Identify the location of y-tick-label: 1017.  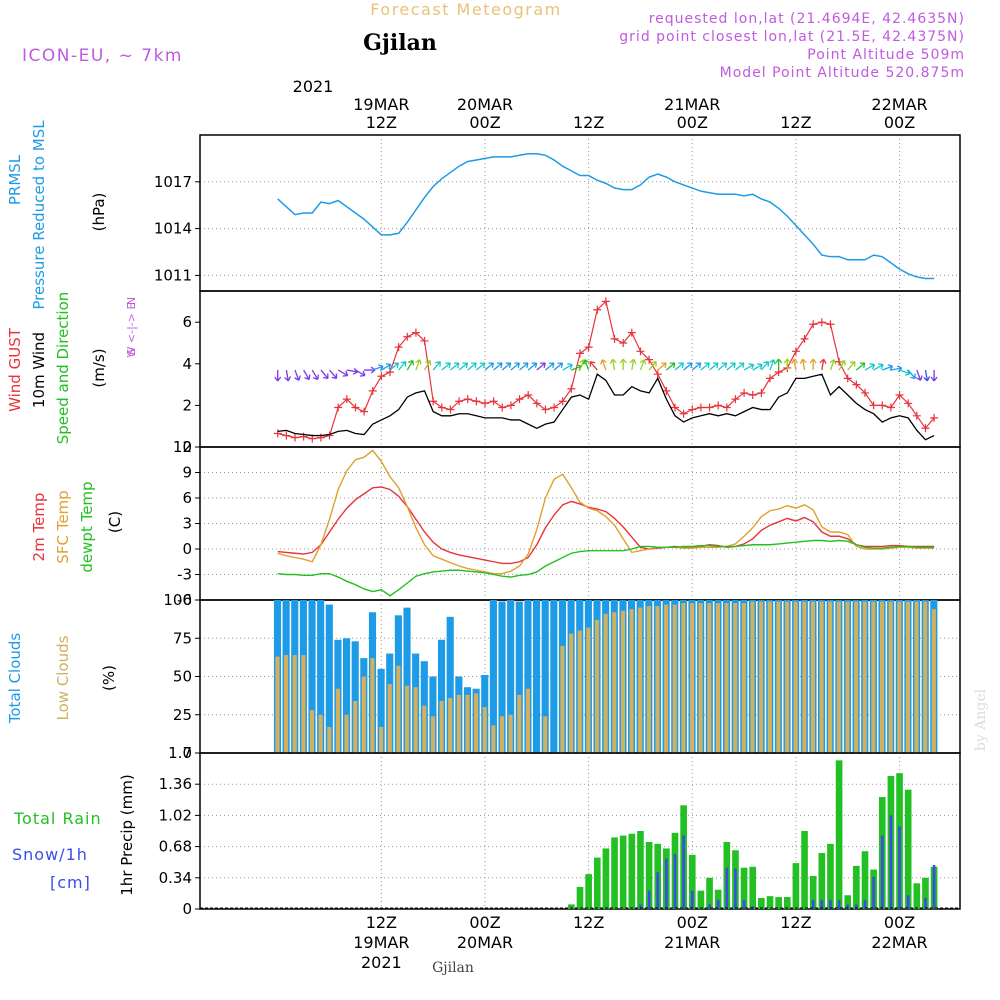
(173, 182).